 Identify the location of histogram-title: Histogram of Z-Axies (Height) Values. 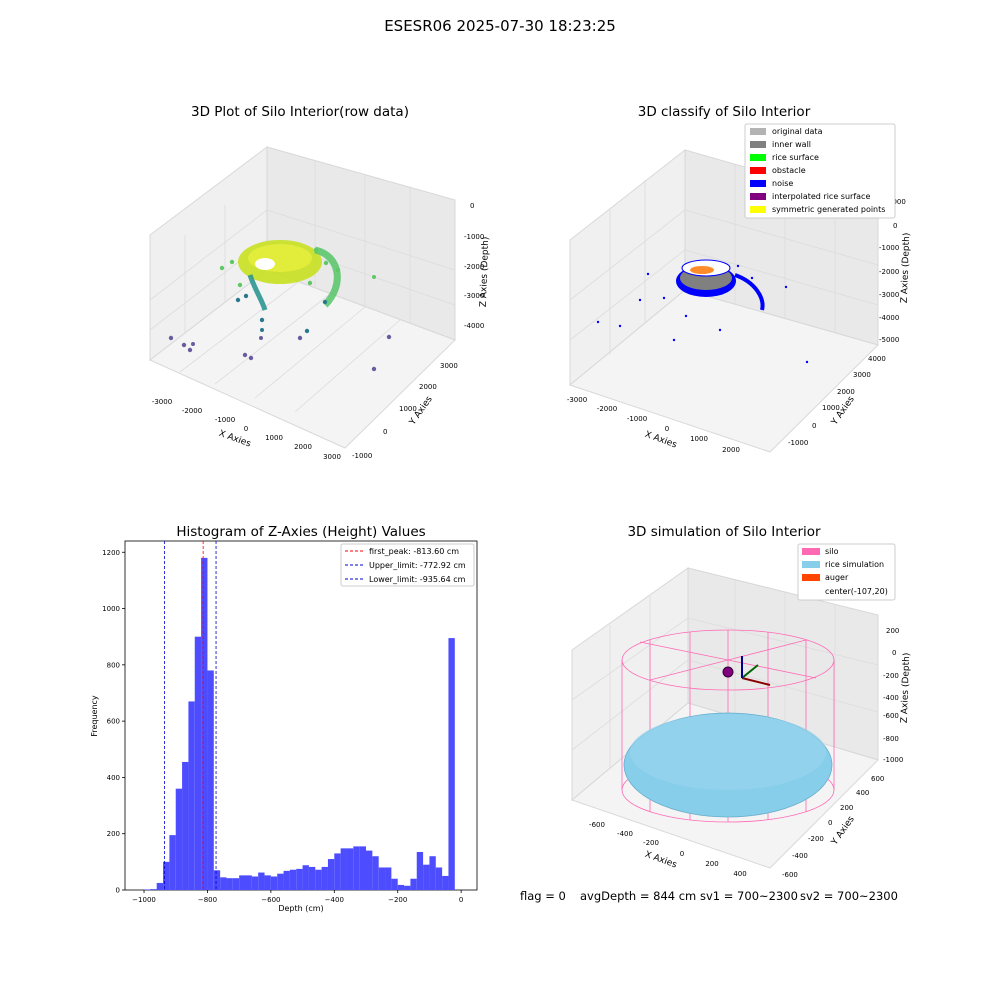
(300, 532).